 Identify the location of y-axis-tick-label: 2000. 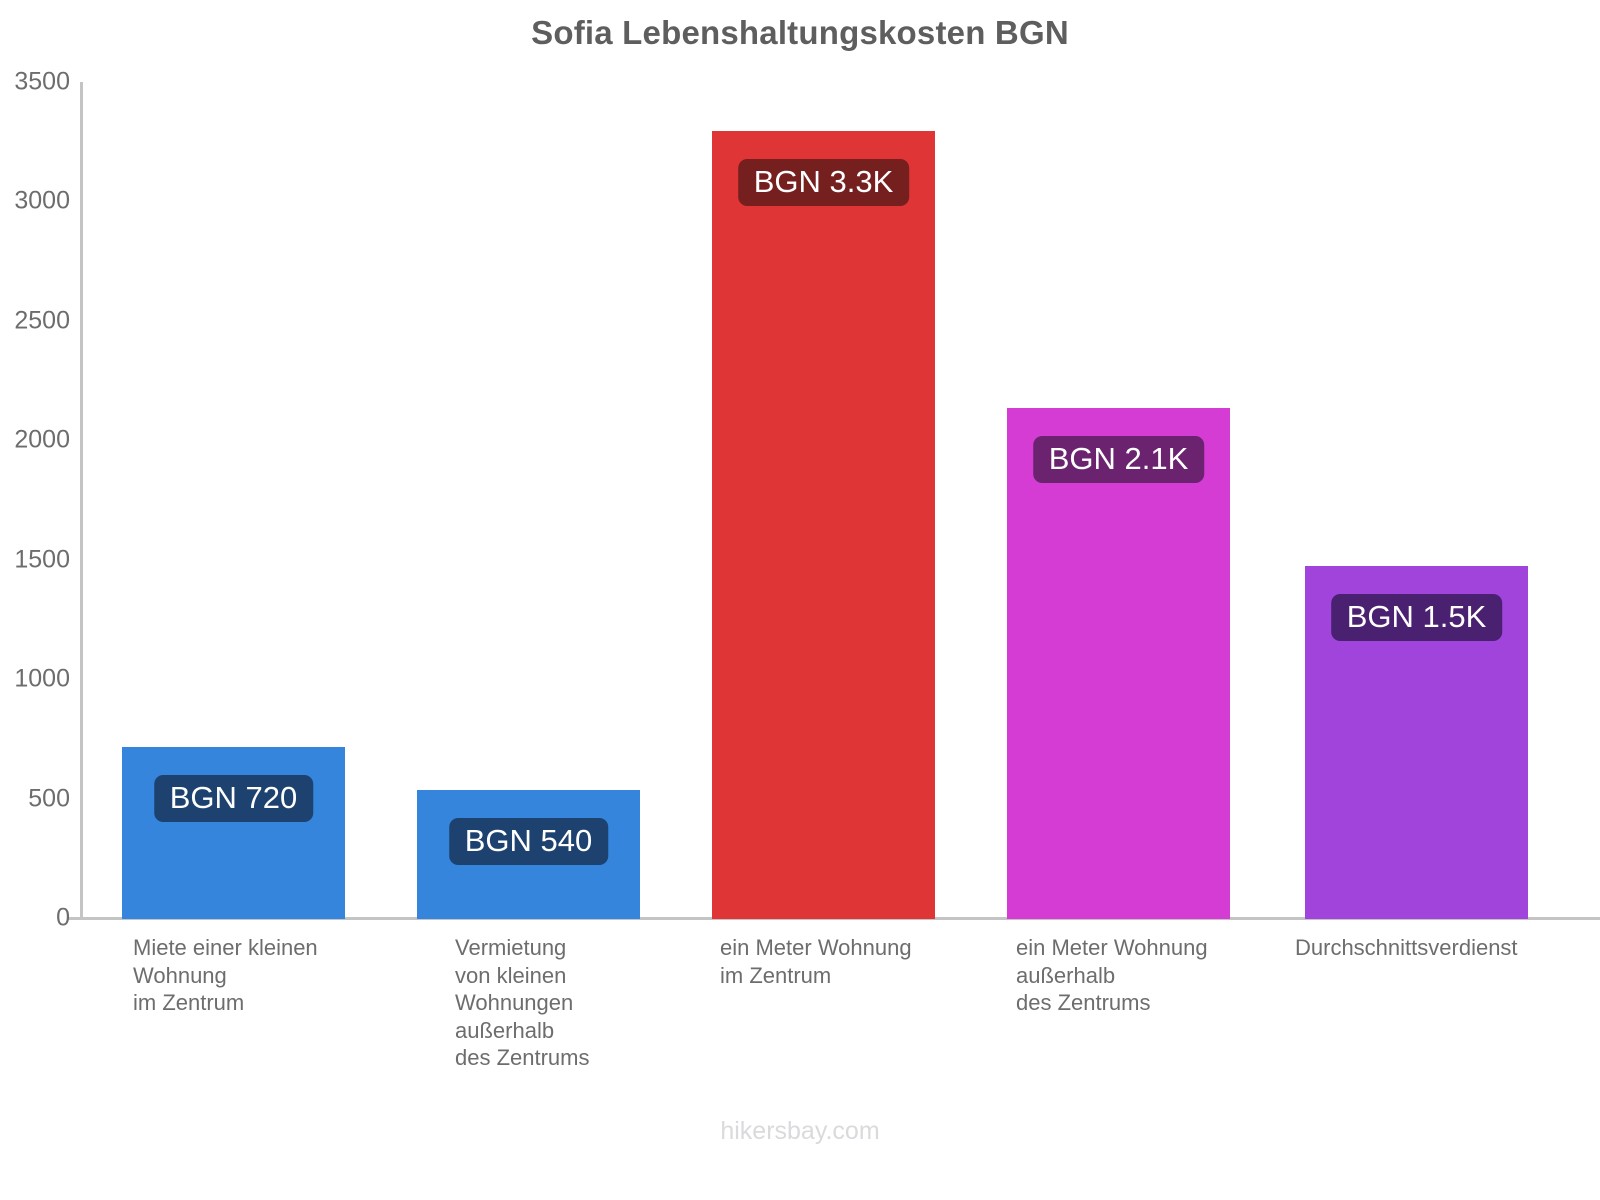
(42, 439).